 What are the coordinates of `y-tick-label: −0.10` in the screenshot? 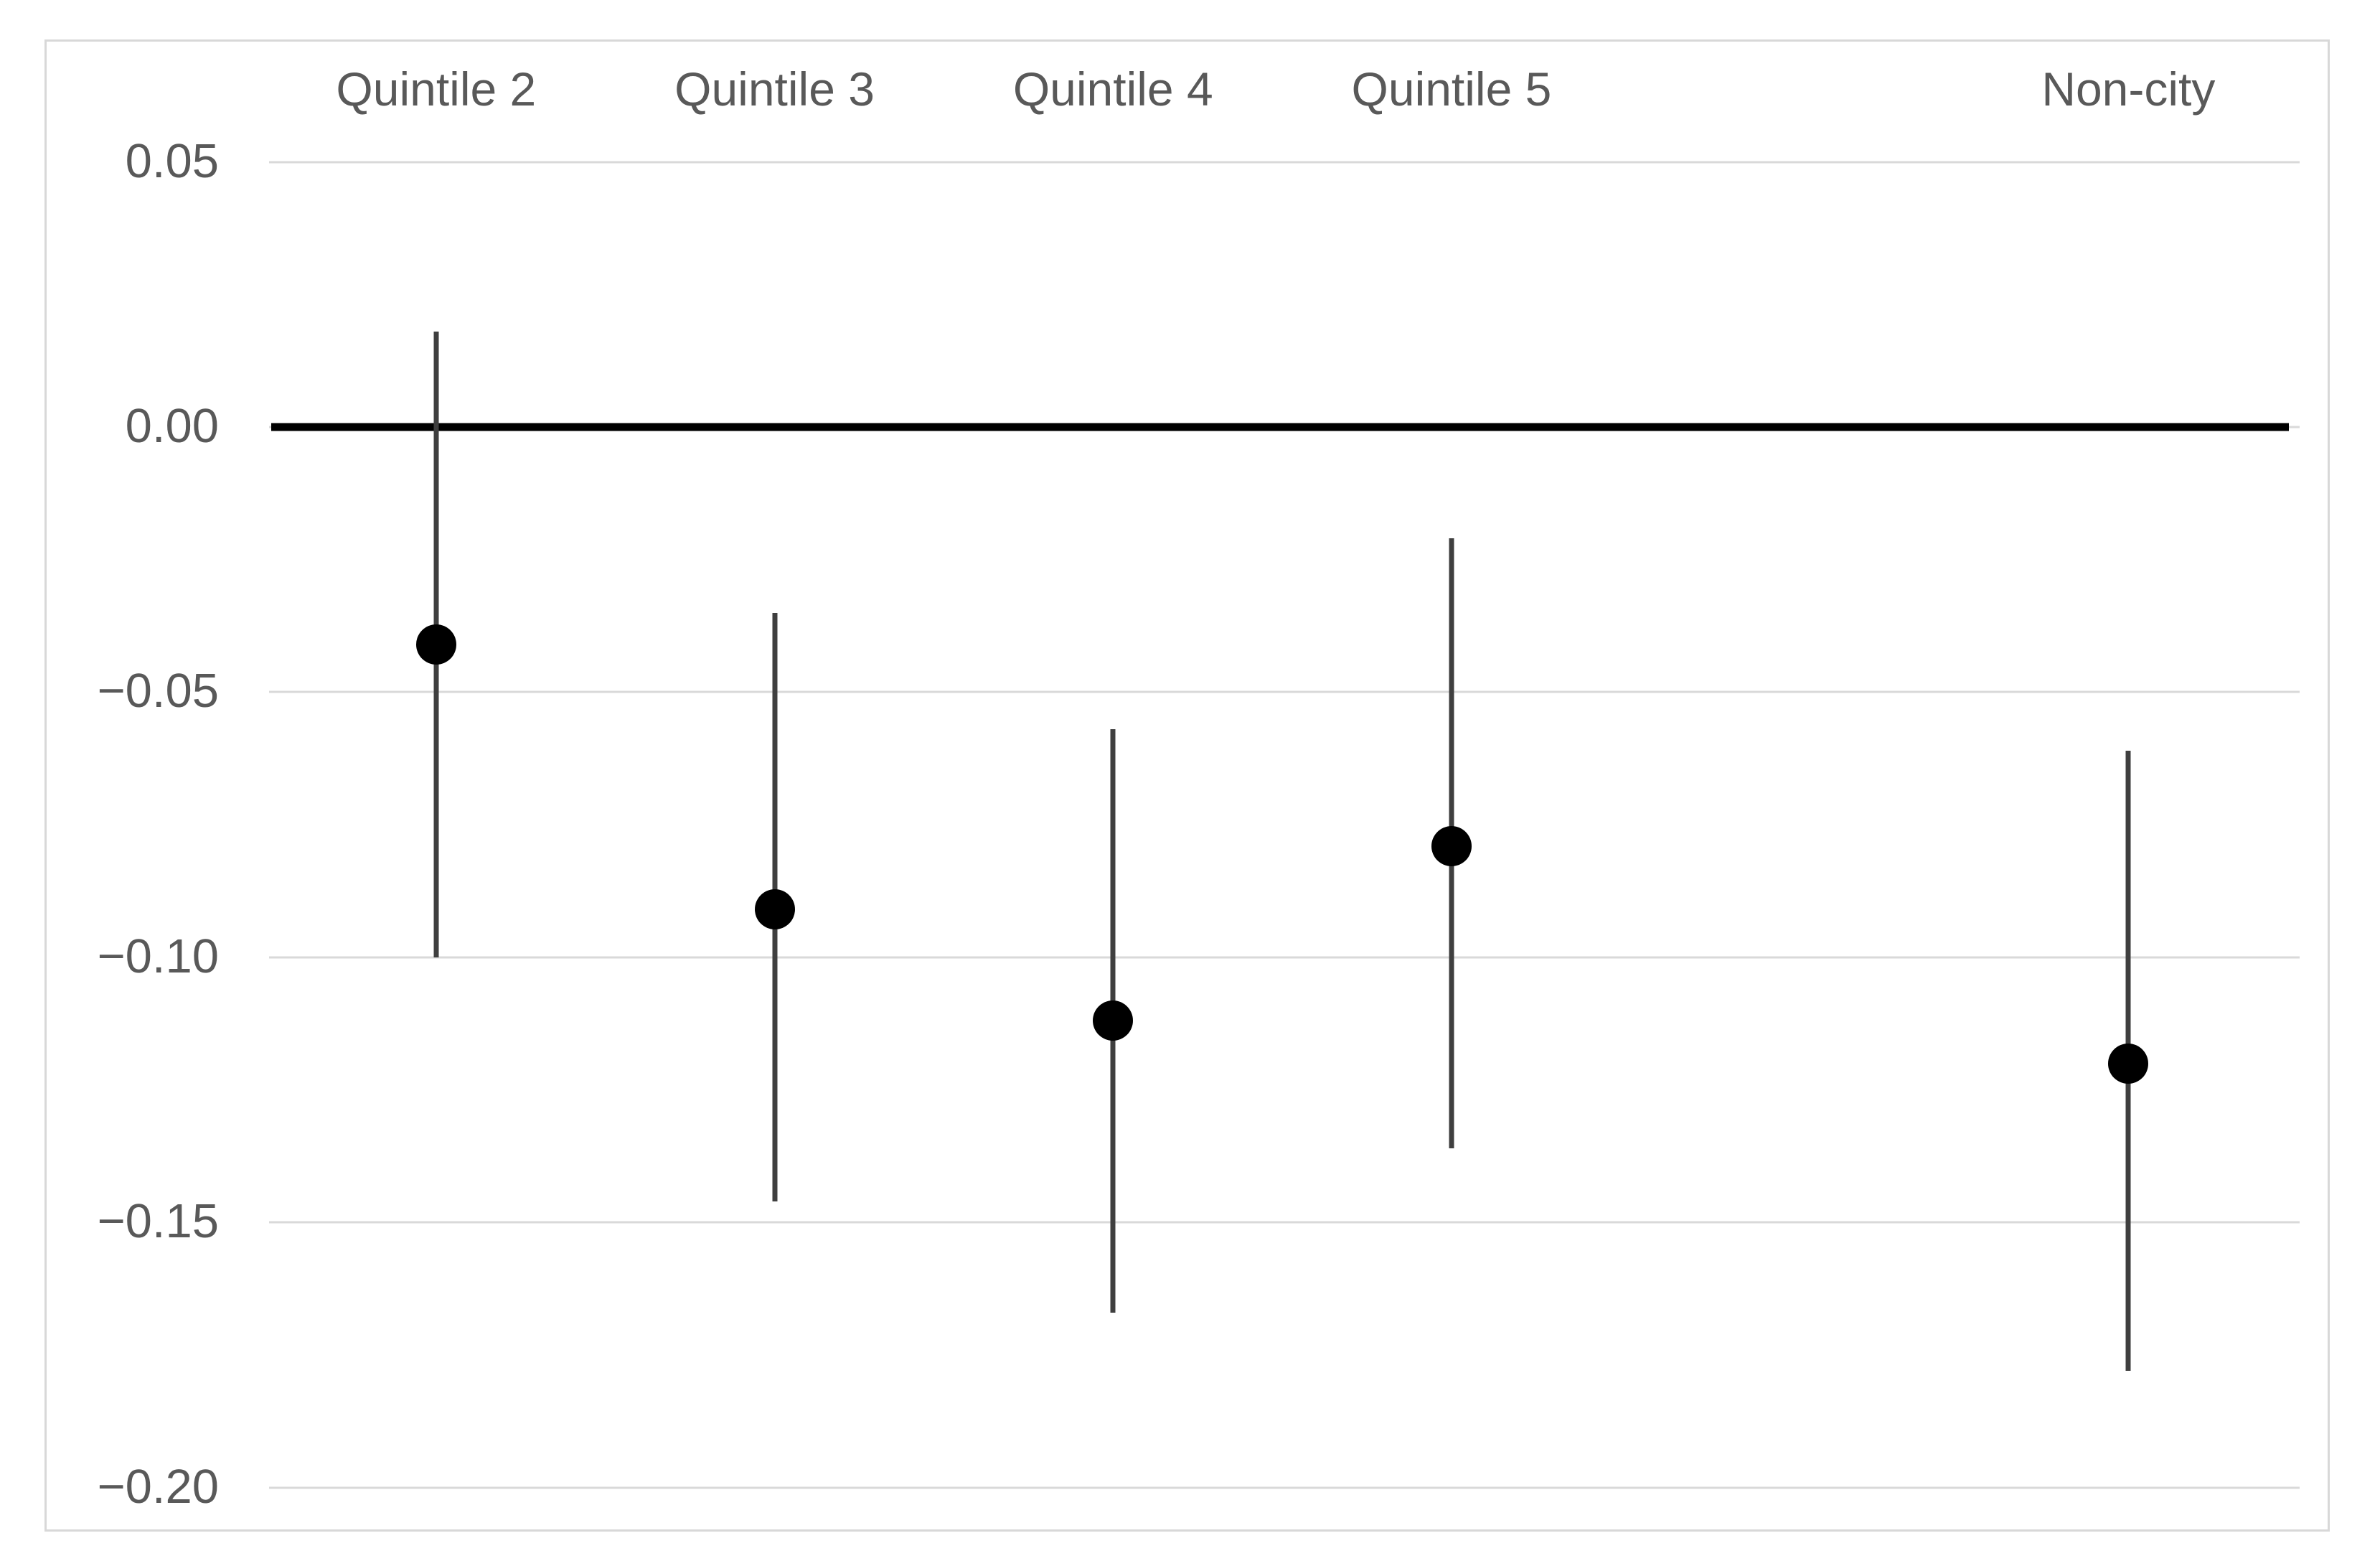 It's located at (158, 956).